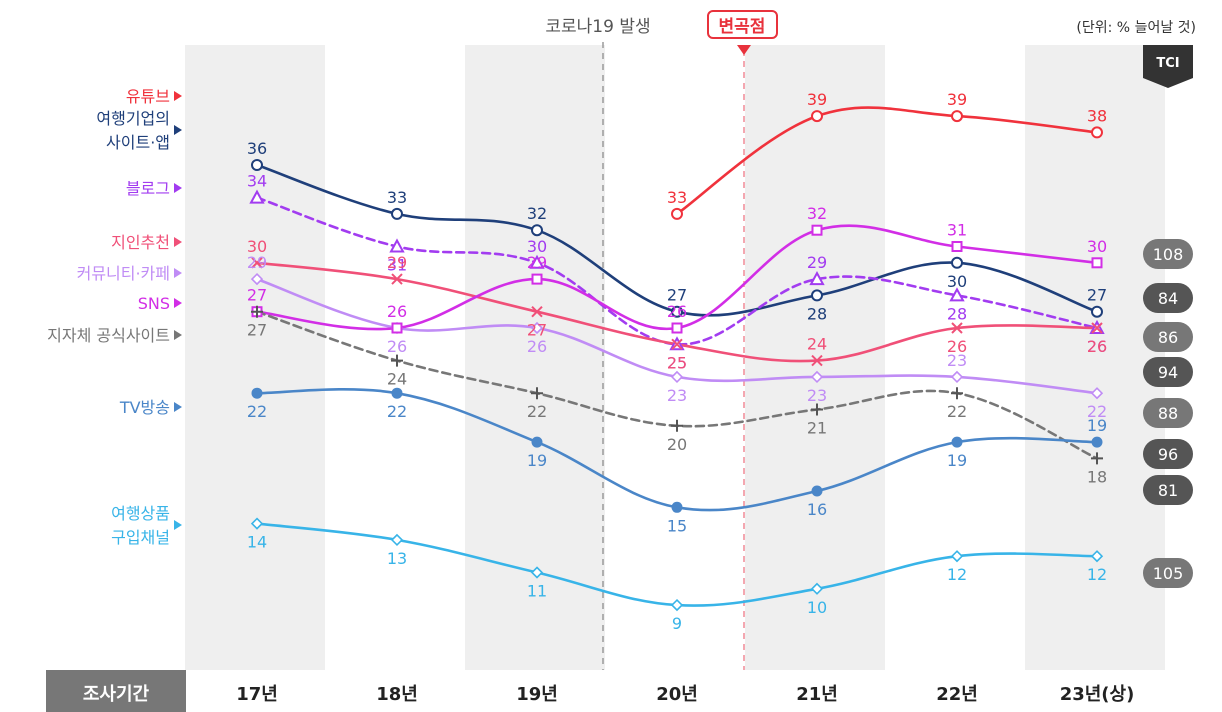 The height and width of the screenshot is (712, 1222). I want to click on legend-label: 여행기업의, so click(133, 118).